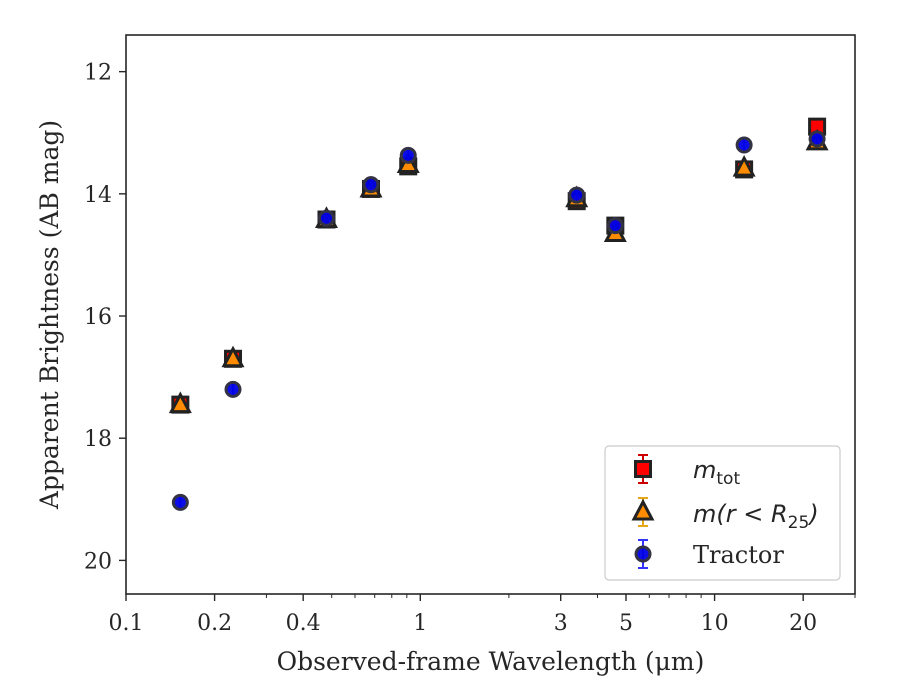 The height and width of the screenshot is (700, 900). What do you see at coordinates (799, 523) in the screenshot?
I see `legend-mr25-sub: 25` at bounding box center [799, 523].